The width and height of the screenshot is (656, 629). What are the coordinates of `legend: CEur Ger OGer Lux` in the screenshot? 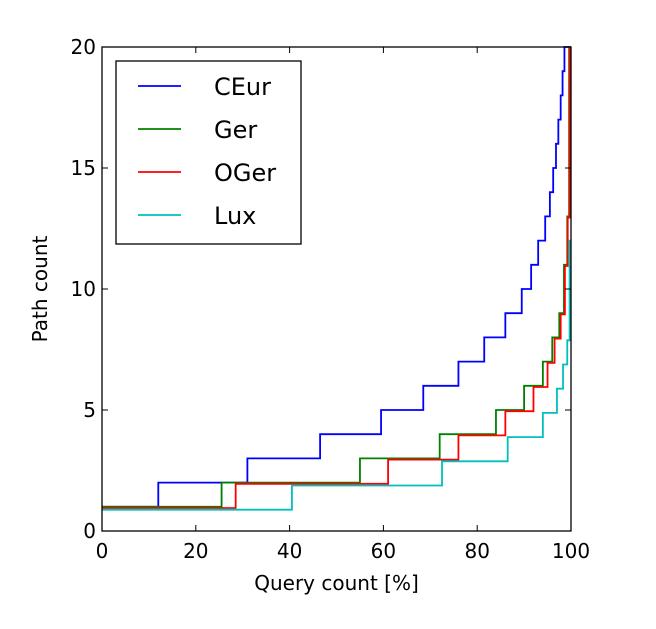 It's located at (208, 152).